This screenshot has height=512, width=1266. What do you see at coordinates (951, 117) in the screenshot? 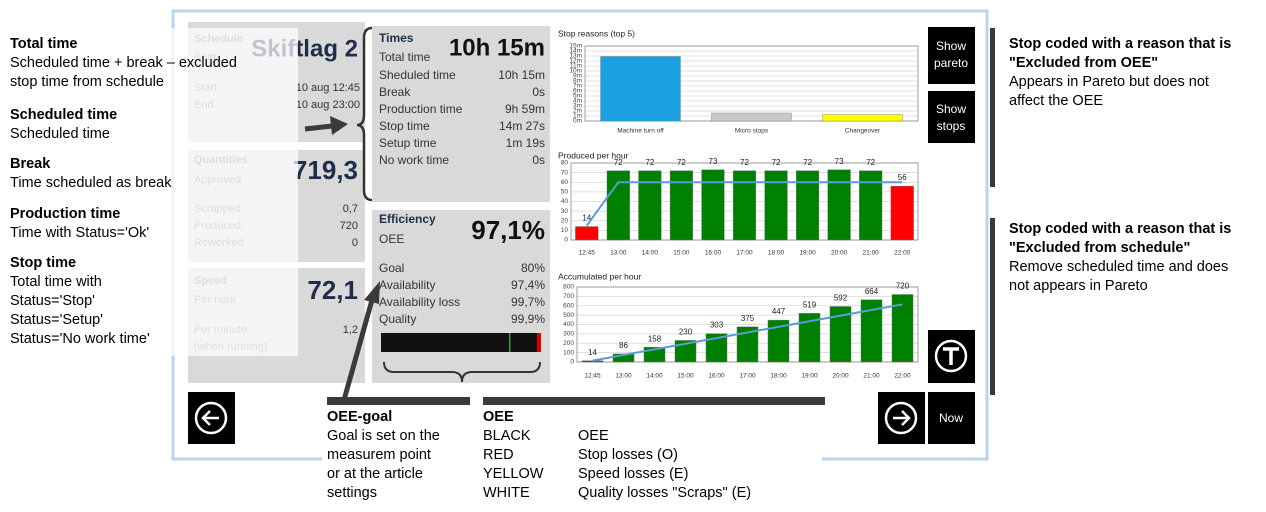
I see `show-stops-button` at bounding box center [951, 117].